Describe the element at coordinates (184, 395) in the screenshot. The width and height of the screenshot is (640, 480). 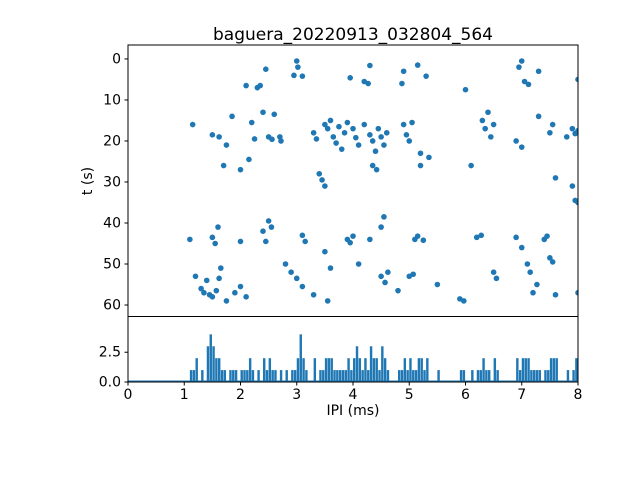
I see `tick-label: 1` at that location.